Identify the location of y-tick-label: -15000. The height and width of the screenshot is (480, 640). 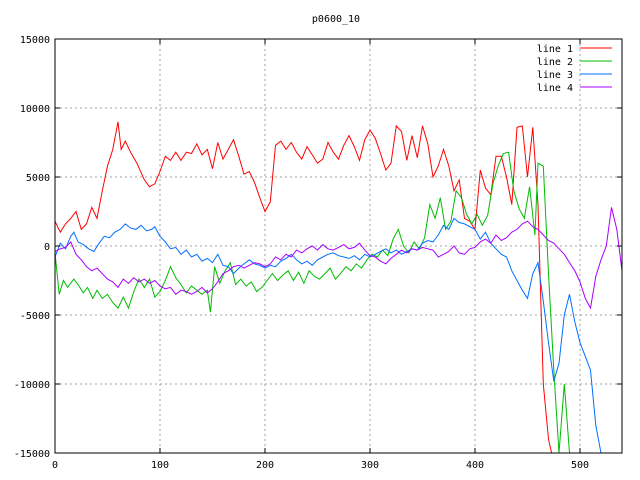
(32, 454).